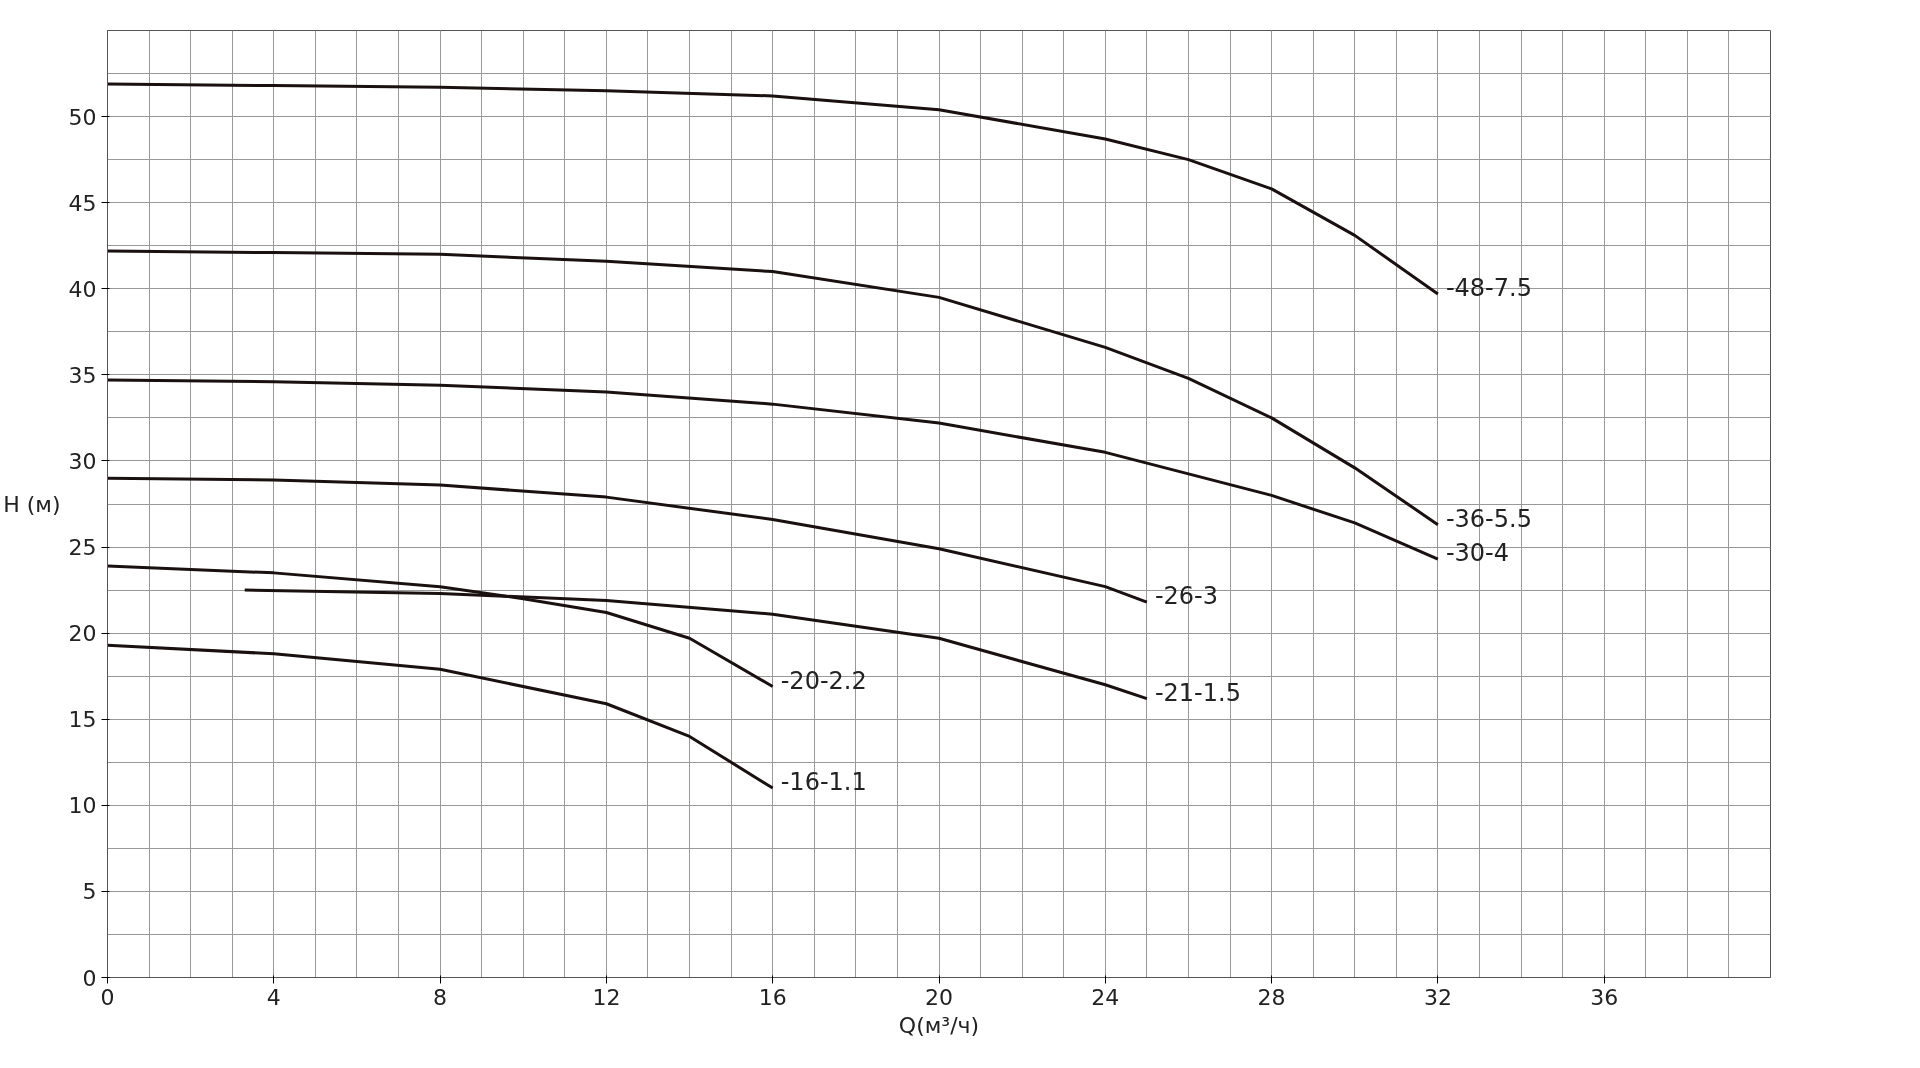 This screenshot has width=1920, height=1068. I want to click on y-tick-label: 0, so click(89, 978).